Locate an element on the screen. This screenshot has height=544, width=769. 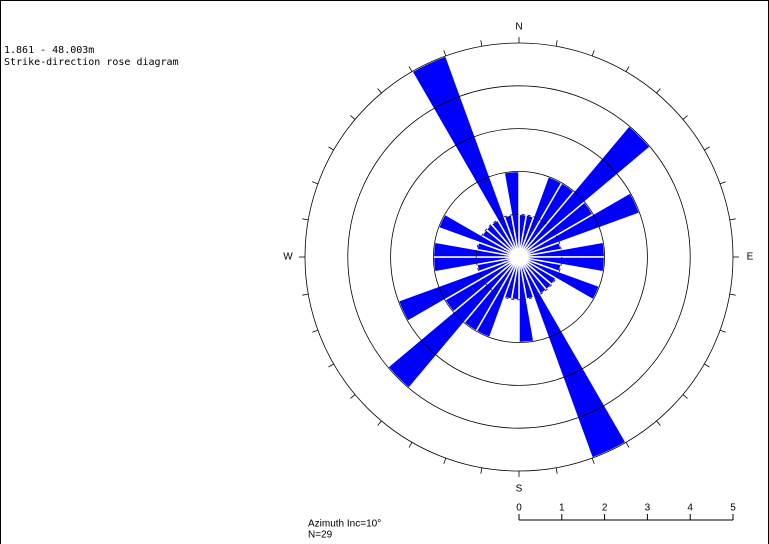
direction-label: N is located at coordinates (518, 27).